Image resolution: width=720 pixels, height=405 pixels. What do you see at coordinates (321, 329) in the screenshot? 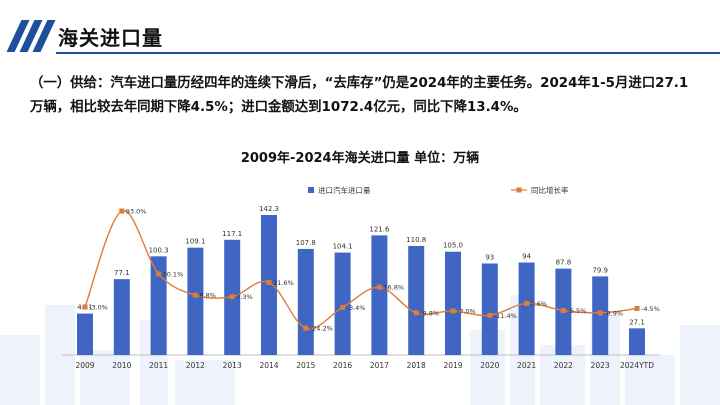
I see `growth-label-2015: -24.2%` at bounding box center [321, 329].